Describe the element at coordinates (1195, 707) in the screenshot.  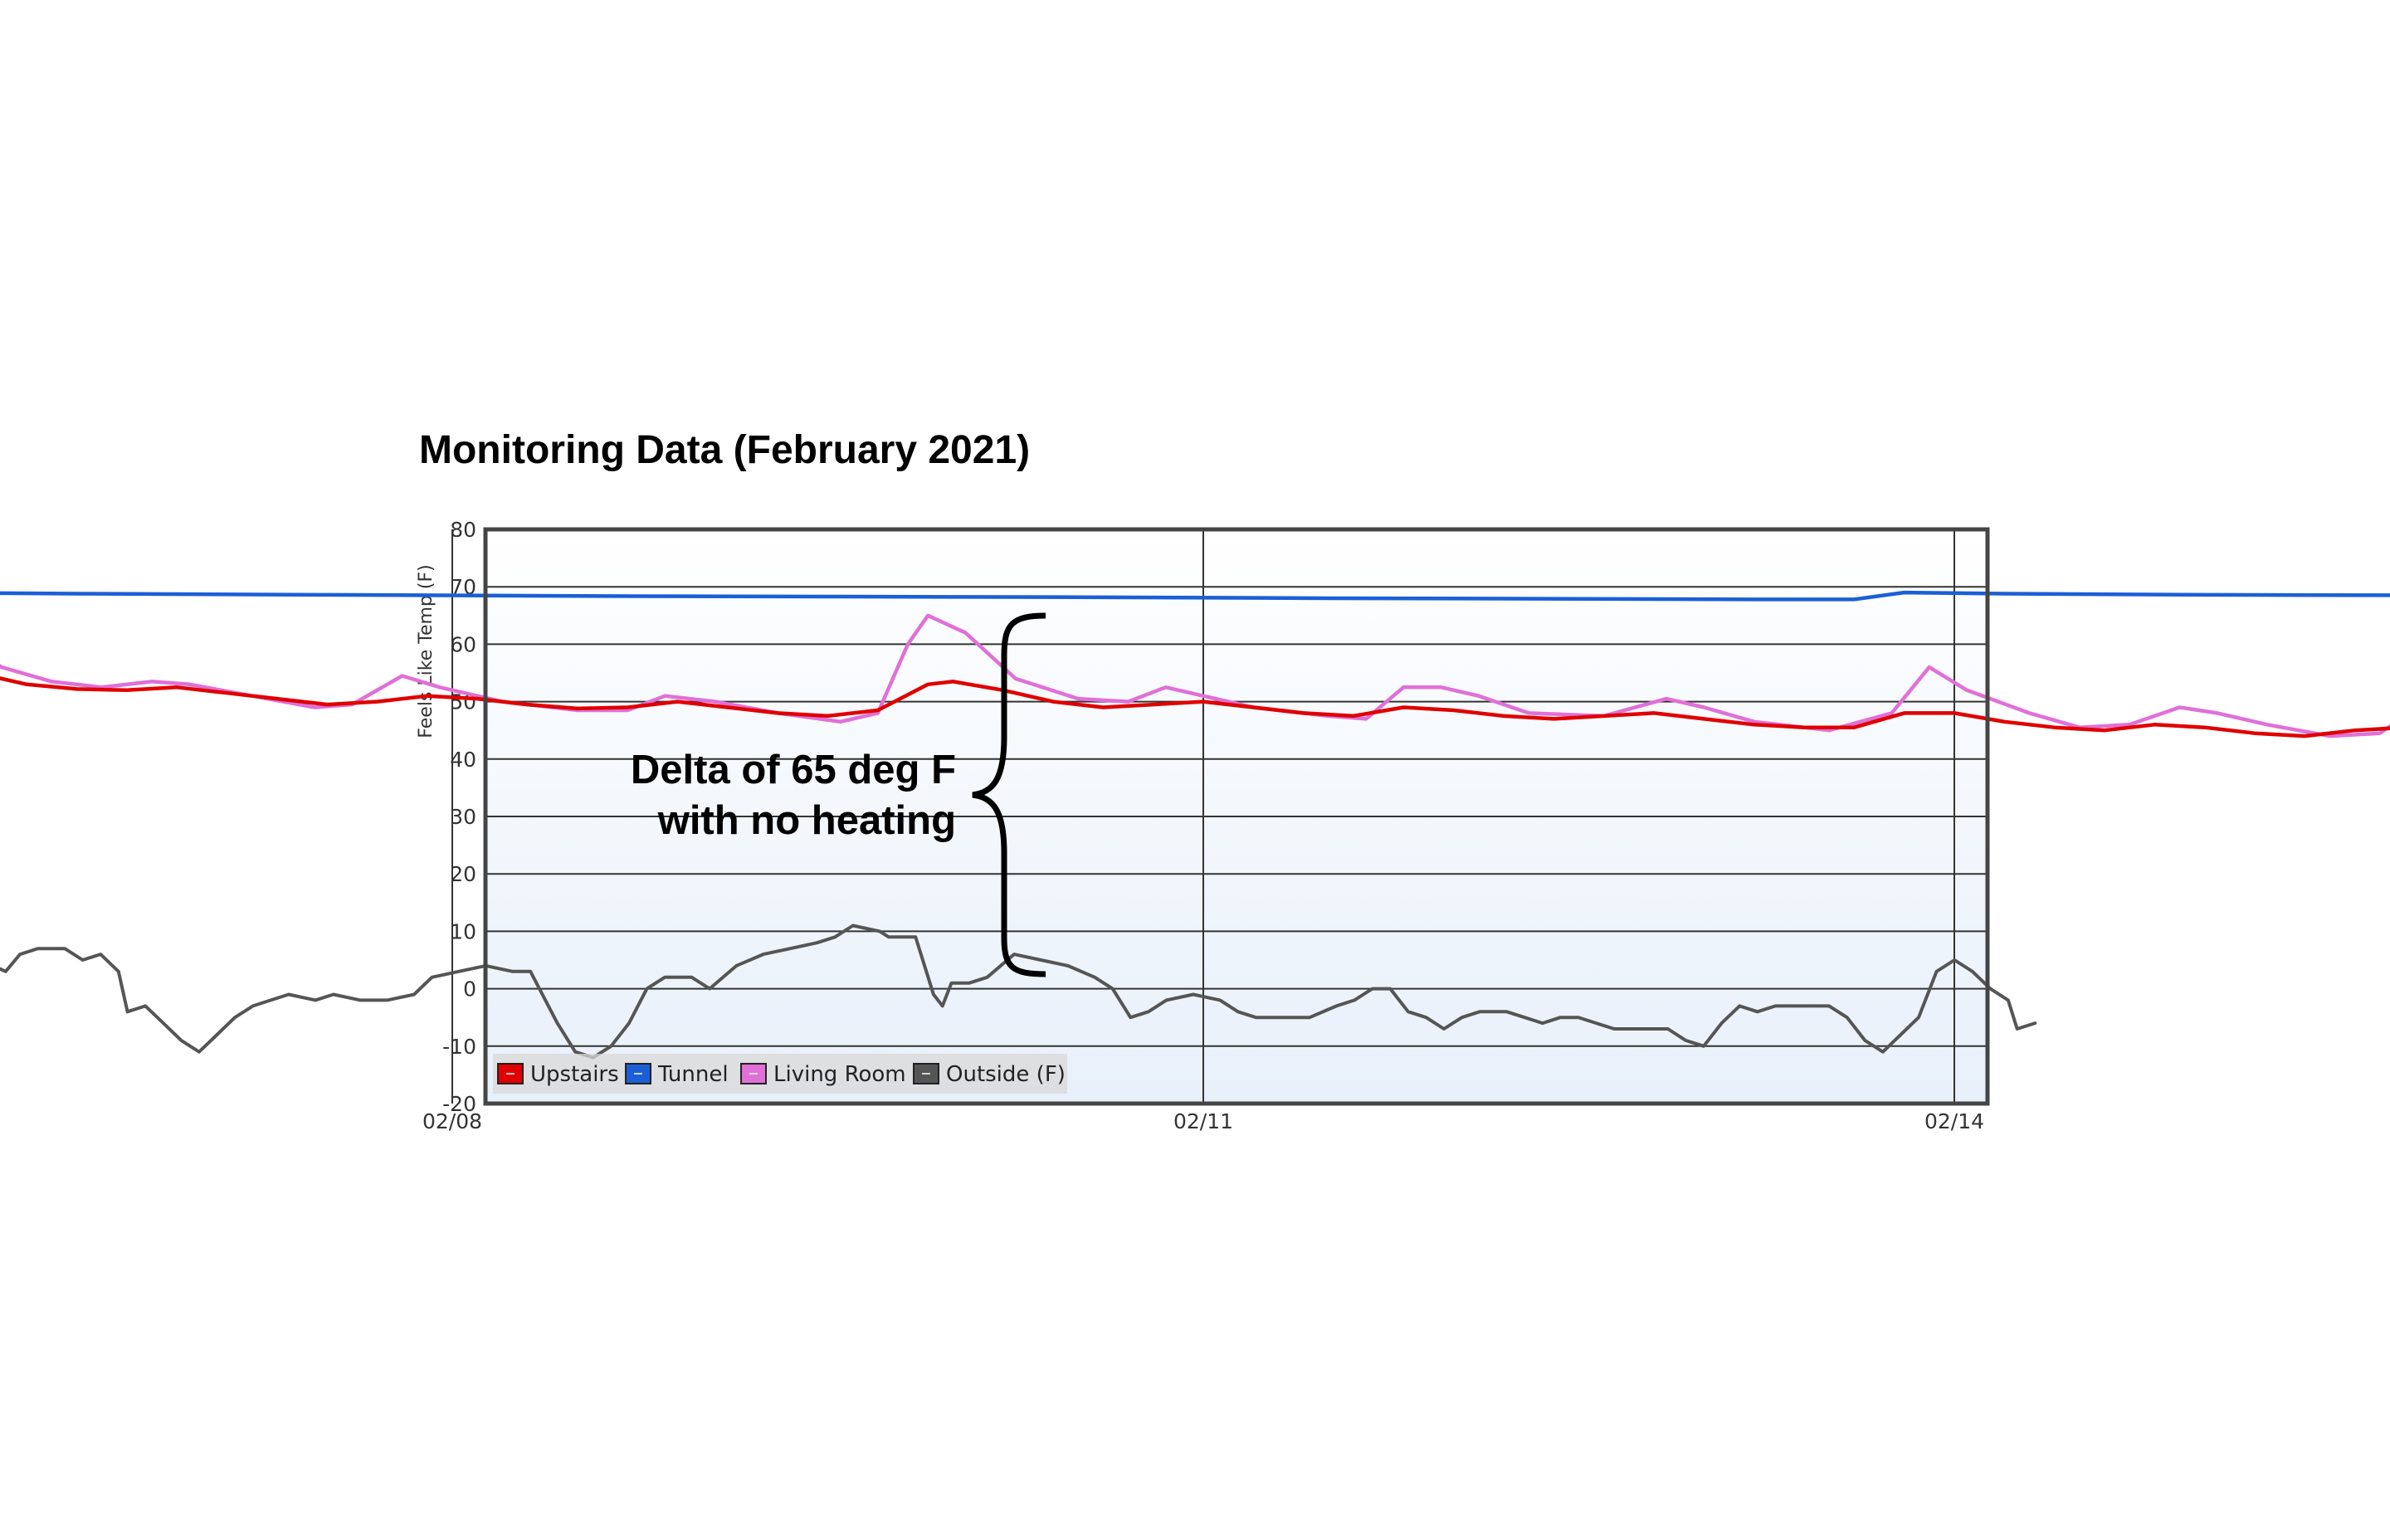
I see `series-line-upstairs` at that location.